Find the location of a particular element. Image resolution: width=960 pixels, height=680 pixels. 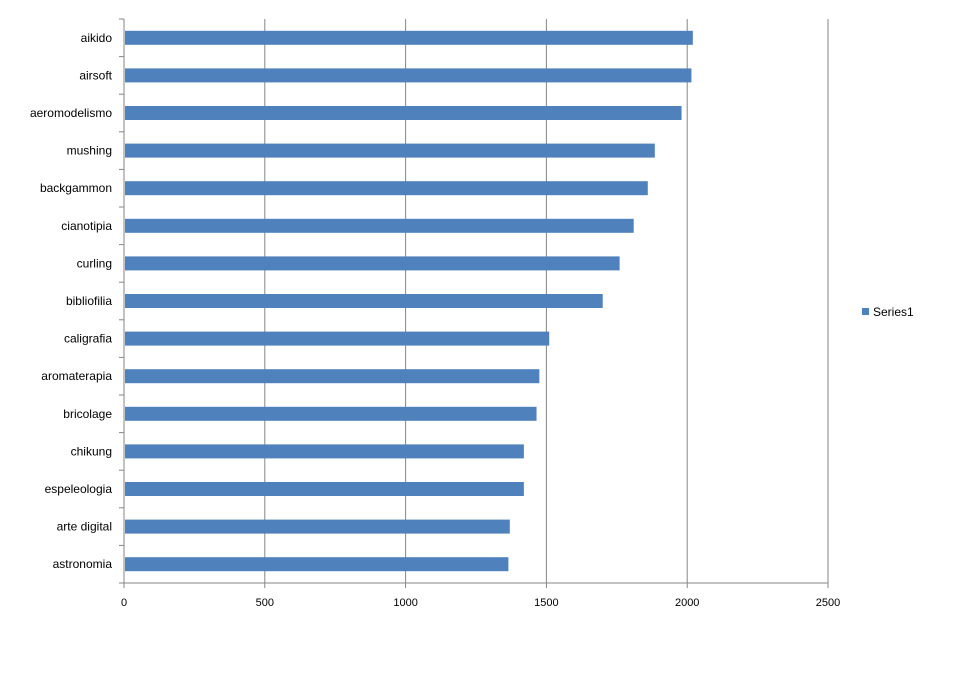

x-tick-label: 500 is located at coordinates (265, 603).